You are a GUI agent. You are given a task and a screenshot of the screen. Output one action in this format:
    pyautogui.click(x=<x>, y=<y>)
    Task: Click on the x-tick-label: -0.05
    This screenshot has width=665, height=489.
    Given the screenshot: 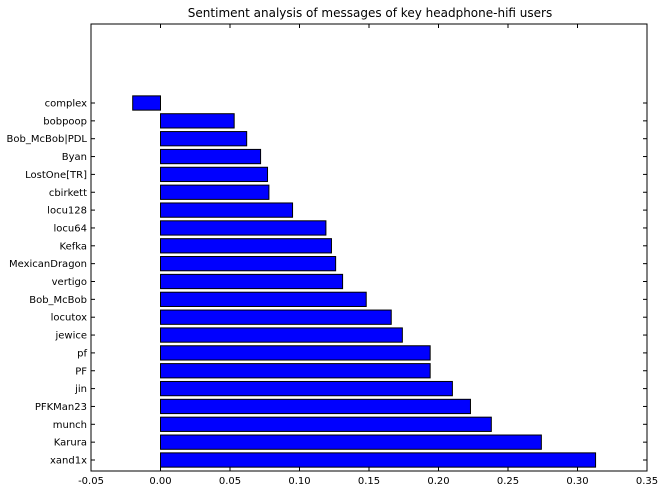 What is the action you would take?
    pyautogui.click(x=91, y=481)
    